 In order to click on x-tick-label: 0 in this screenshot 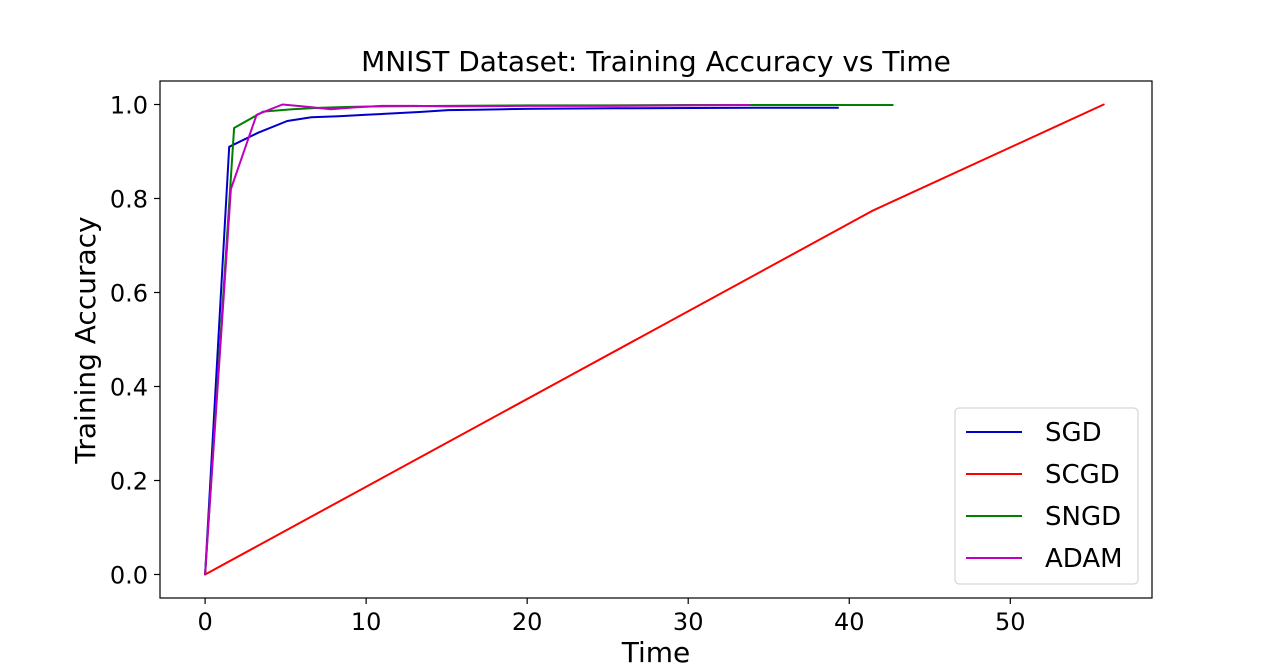, I will do `click(204, 622)`.